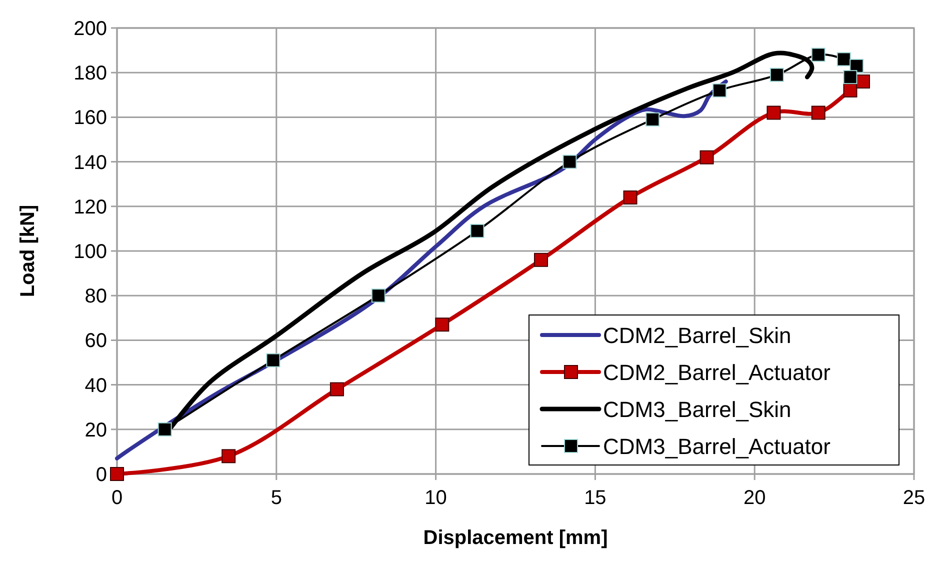 The image size is (944, 562). I want to click on y-tick-label: 60, so click(95, 341).